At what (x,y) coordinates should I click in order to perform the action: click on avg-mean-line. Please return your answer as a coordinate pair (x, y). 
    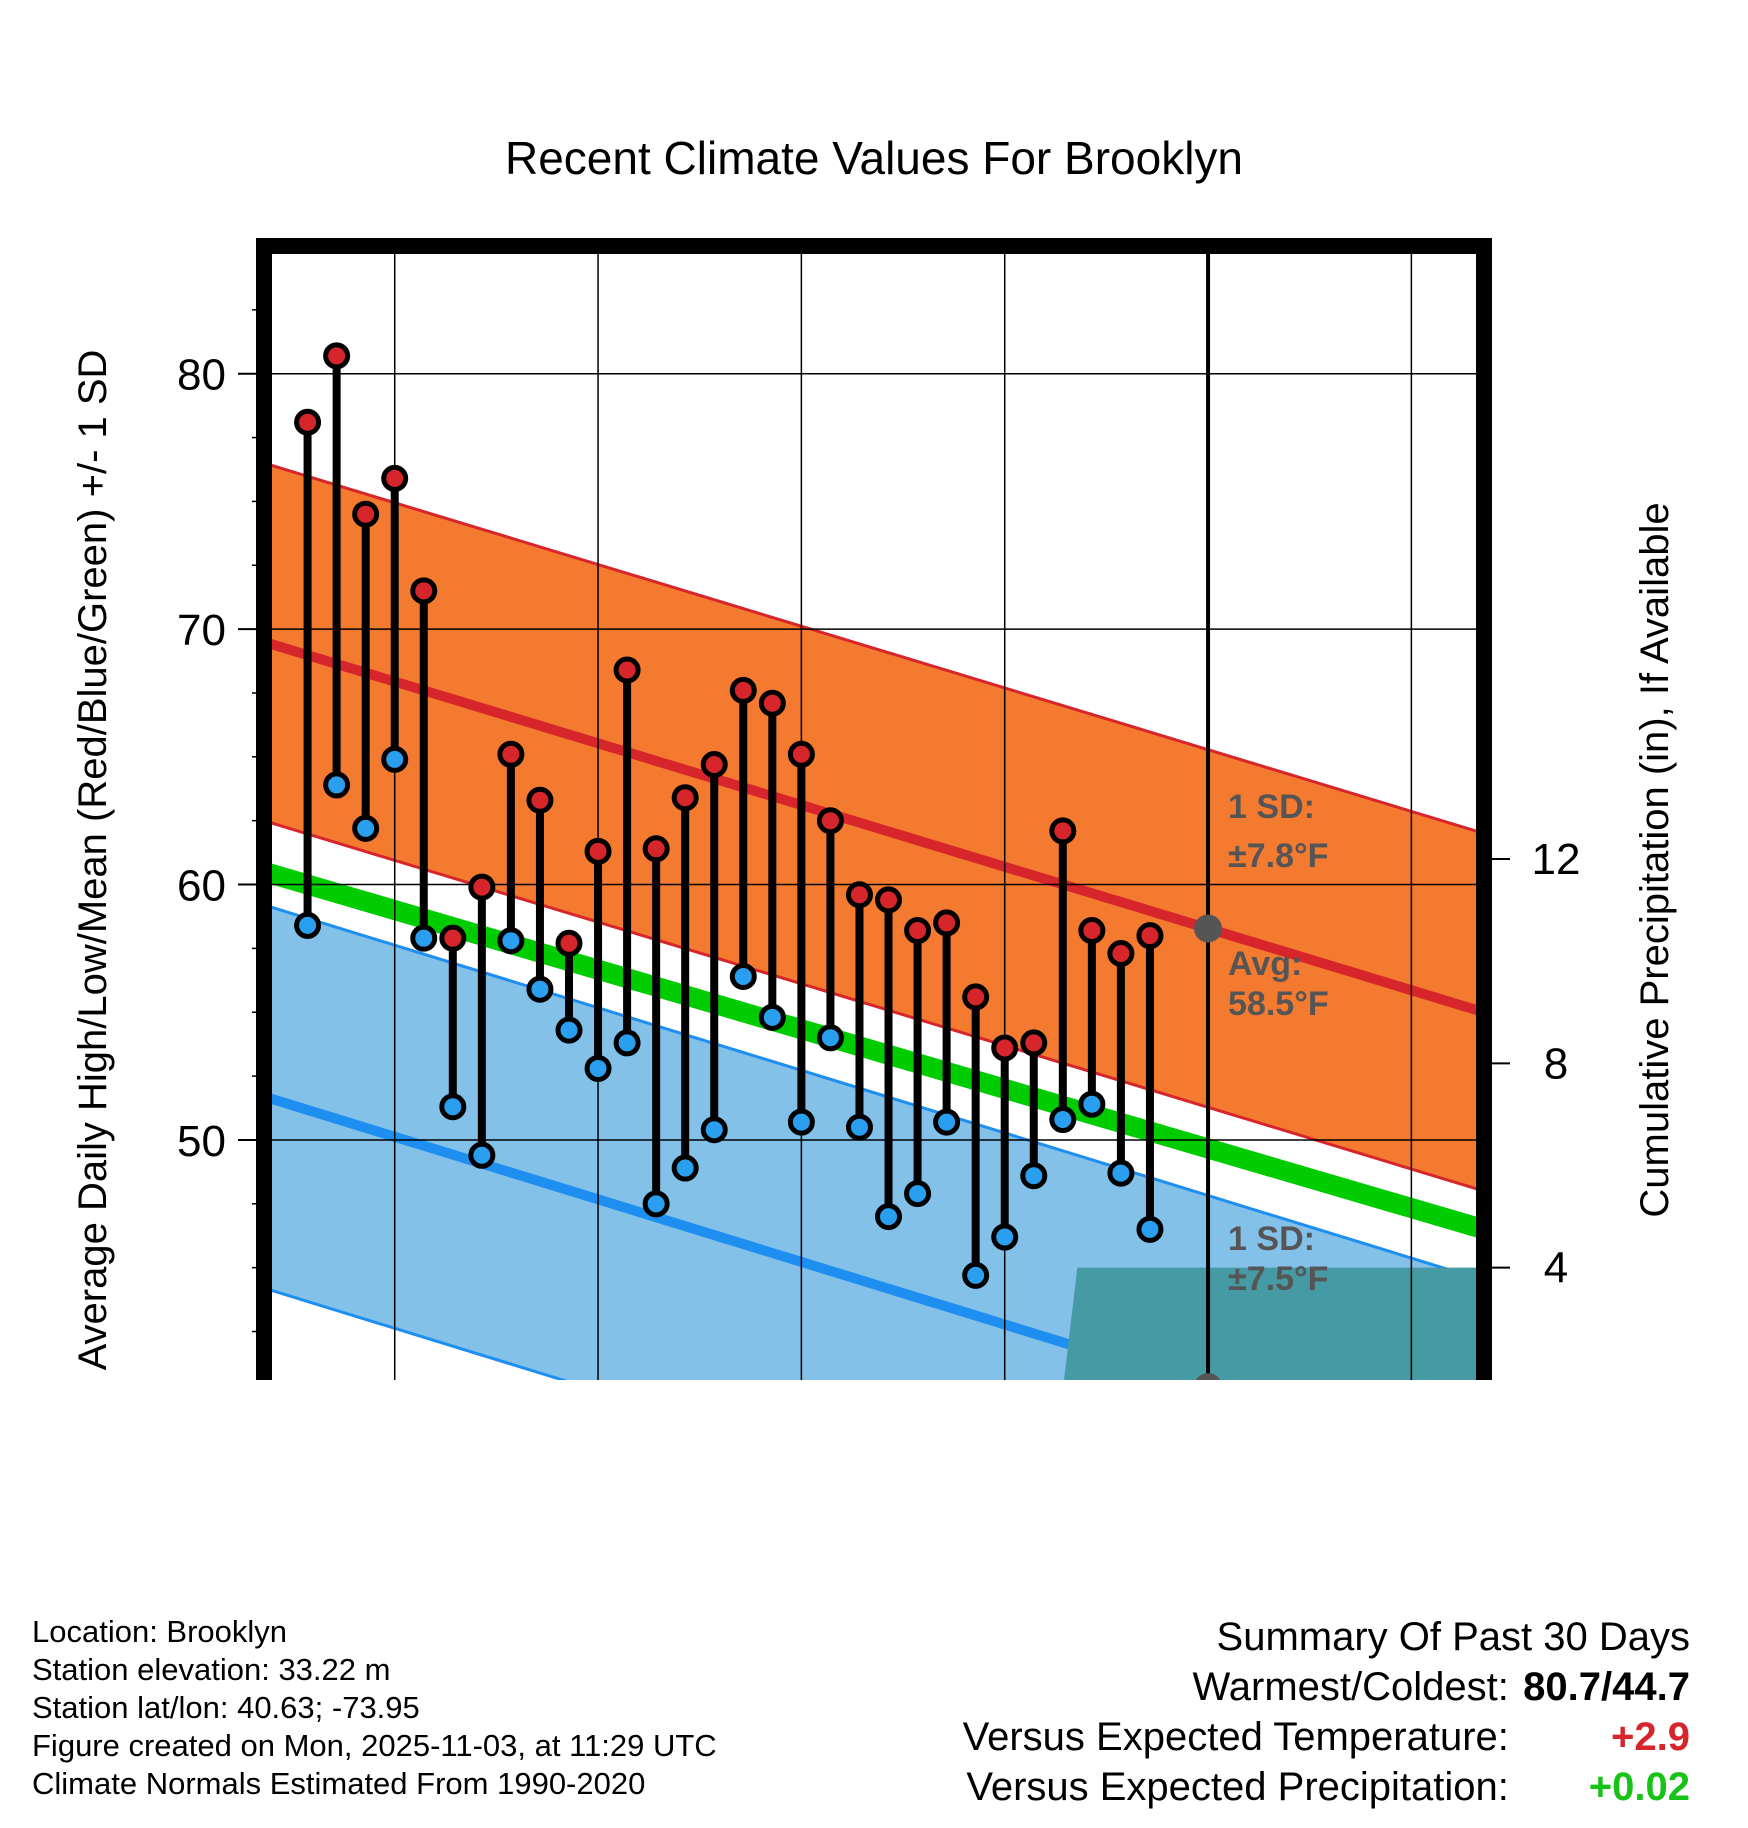
    Looking at the image, I should click on (874, 1050).